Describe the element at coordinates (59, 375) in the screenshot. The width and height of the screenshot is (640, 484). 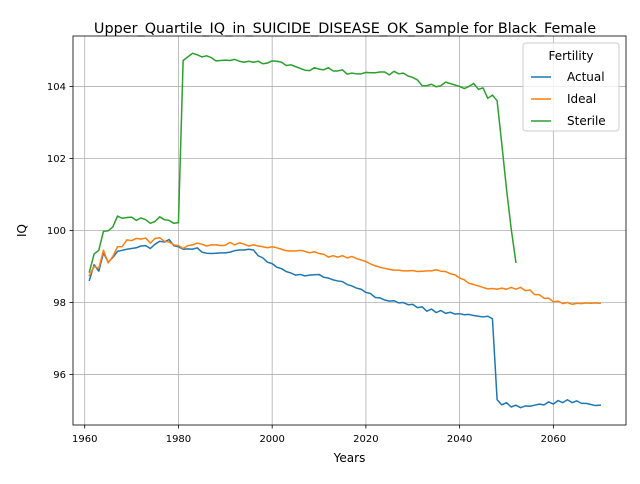
I see `y-tick-label: 96` at that location.